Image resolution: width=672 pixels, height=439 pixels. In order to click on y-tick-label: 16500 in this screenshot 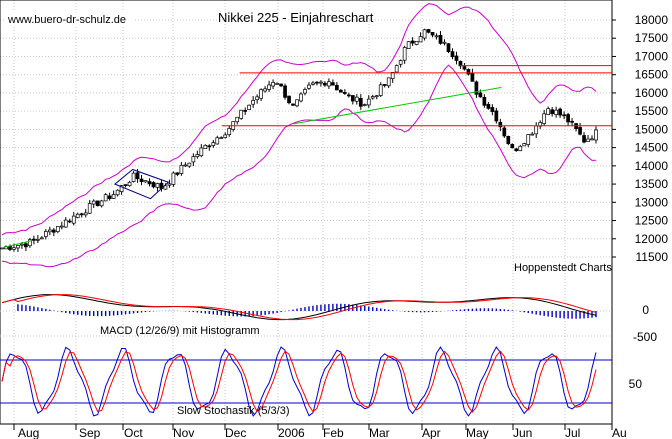, I will do `click(652, 75)`.